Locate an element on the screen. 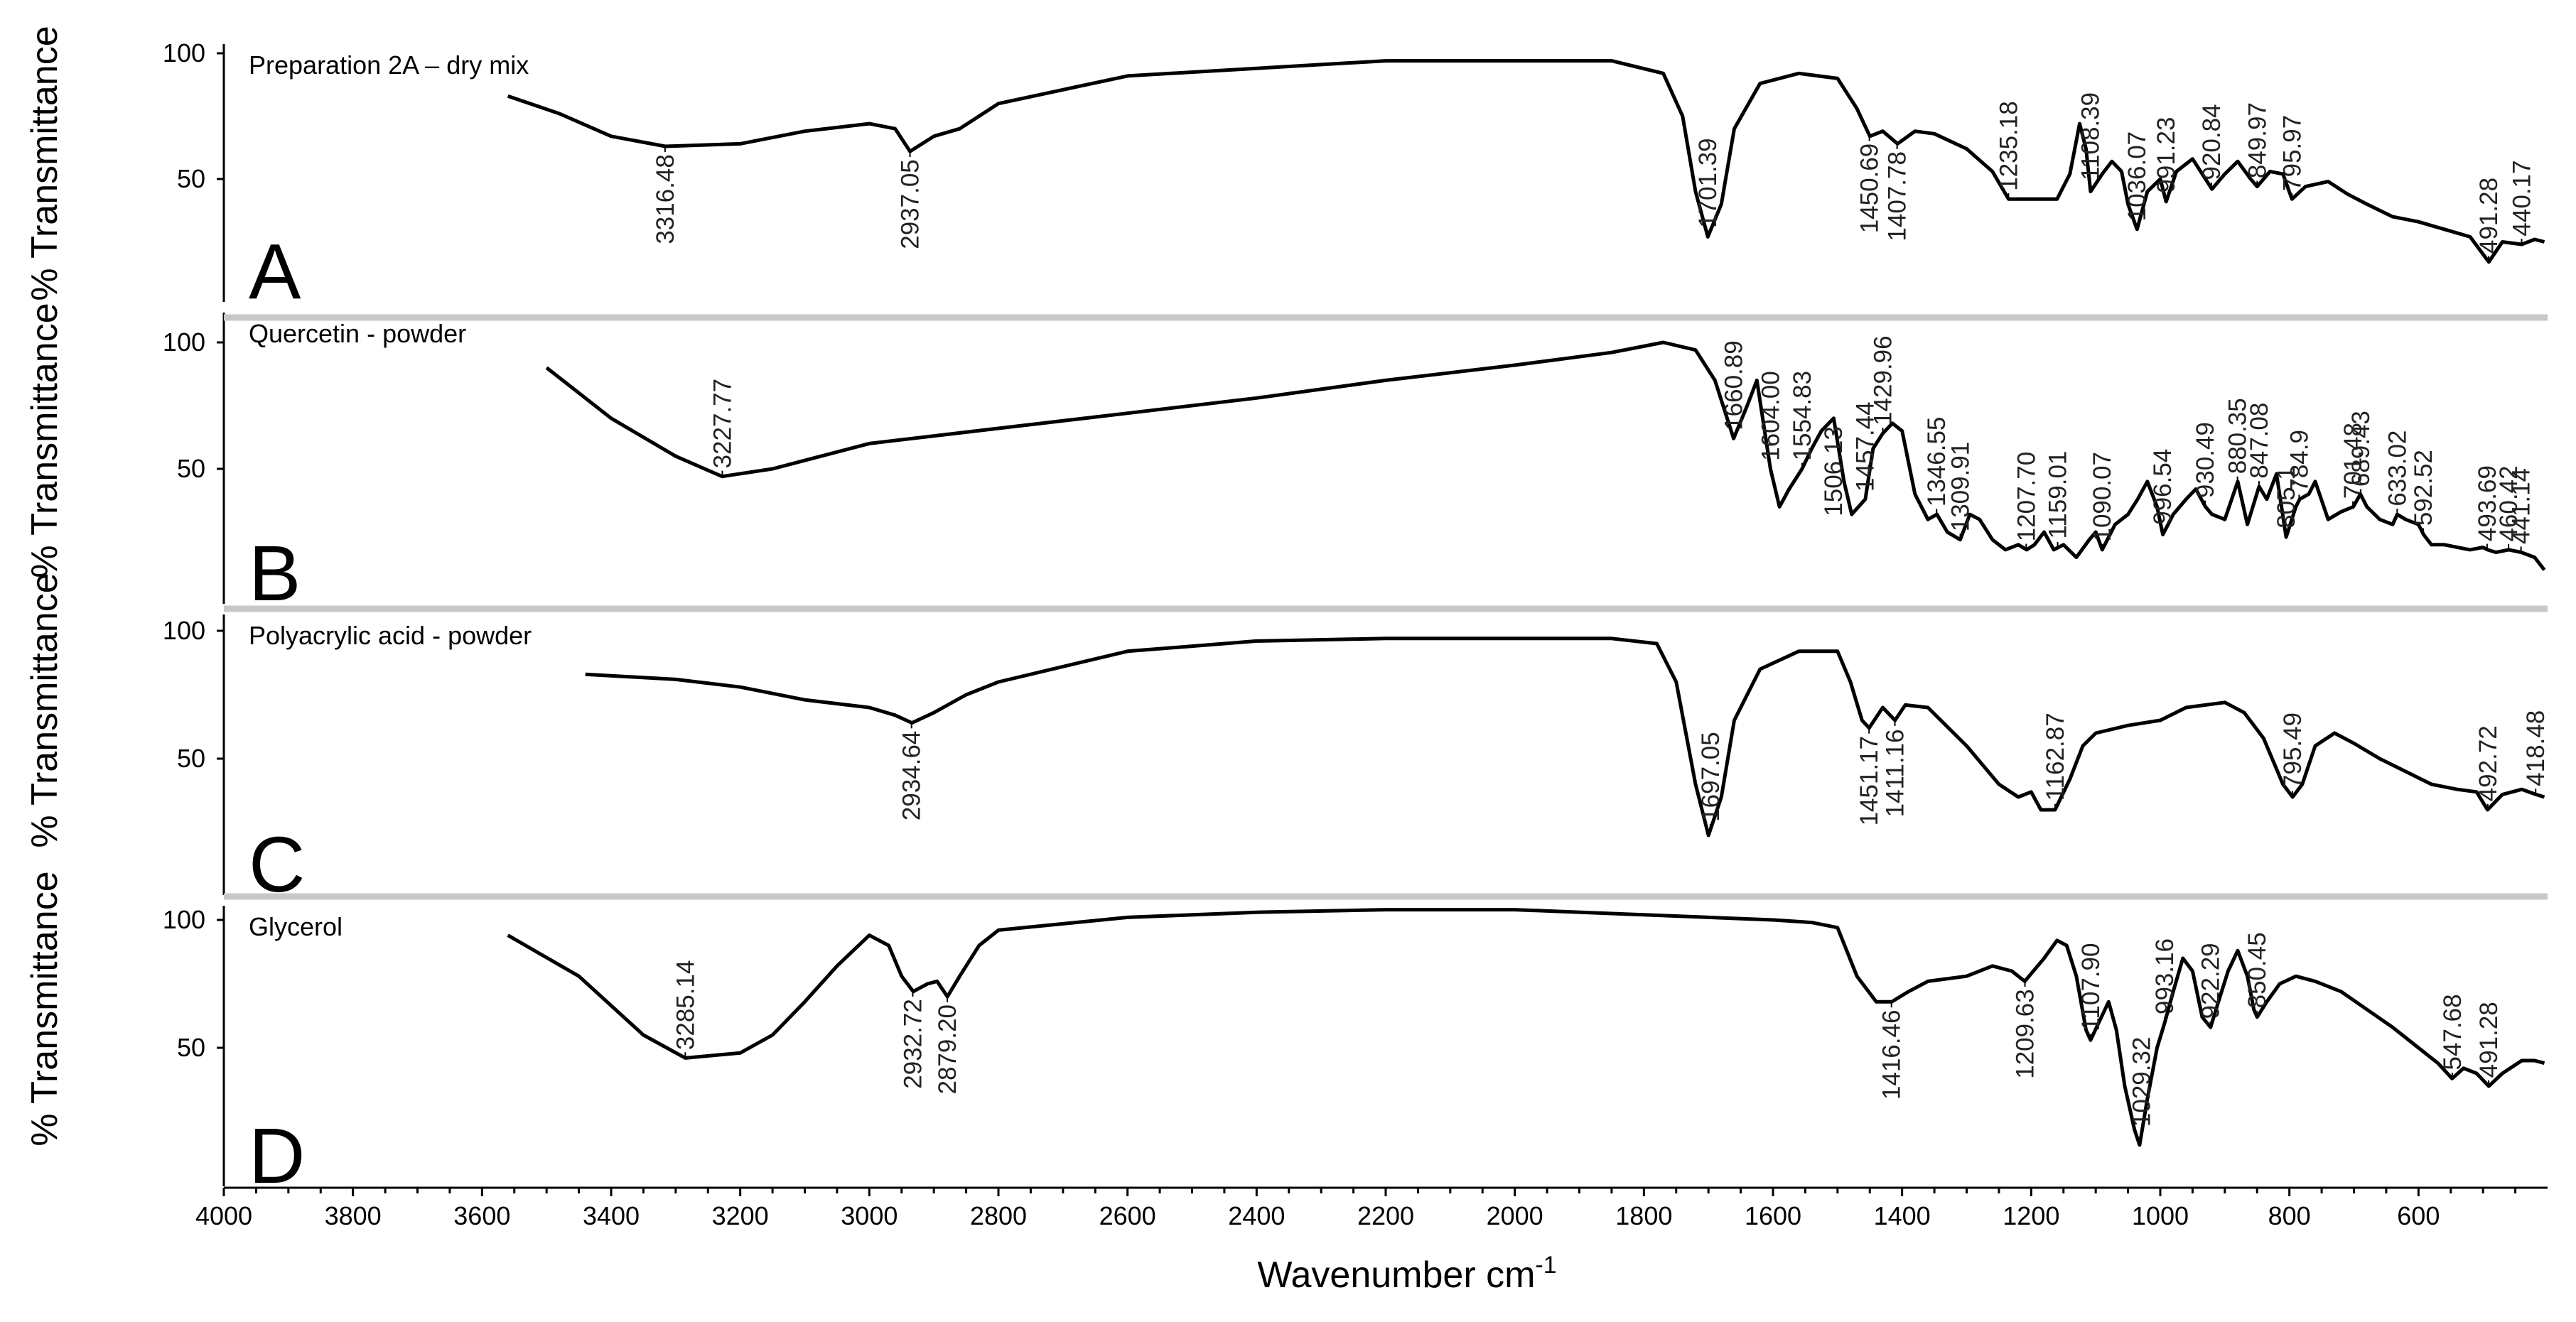  peak-annotation: 701.48 is located at coordinates (2353, 465).